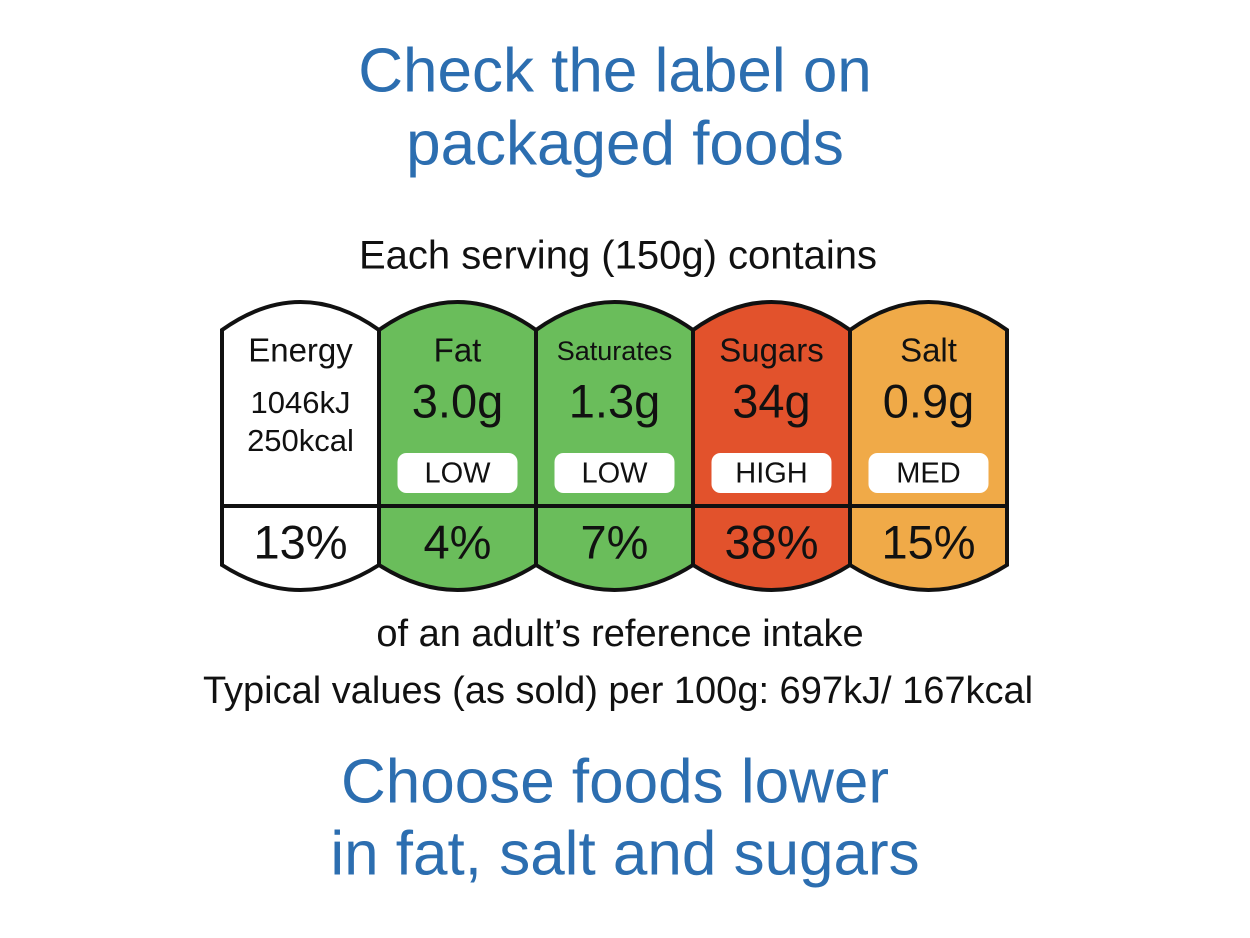  What do you see at coordinates (458, 350) in the screenshot?
I see `nutrient-name: Fat` at bounding box center [458, 350].